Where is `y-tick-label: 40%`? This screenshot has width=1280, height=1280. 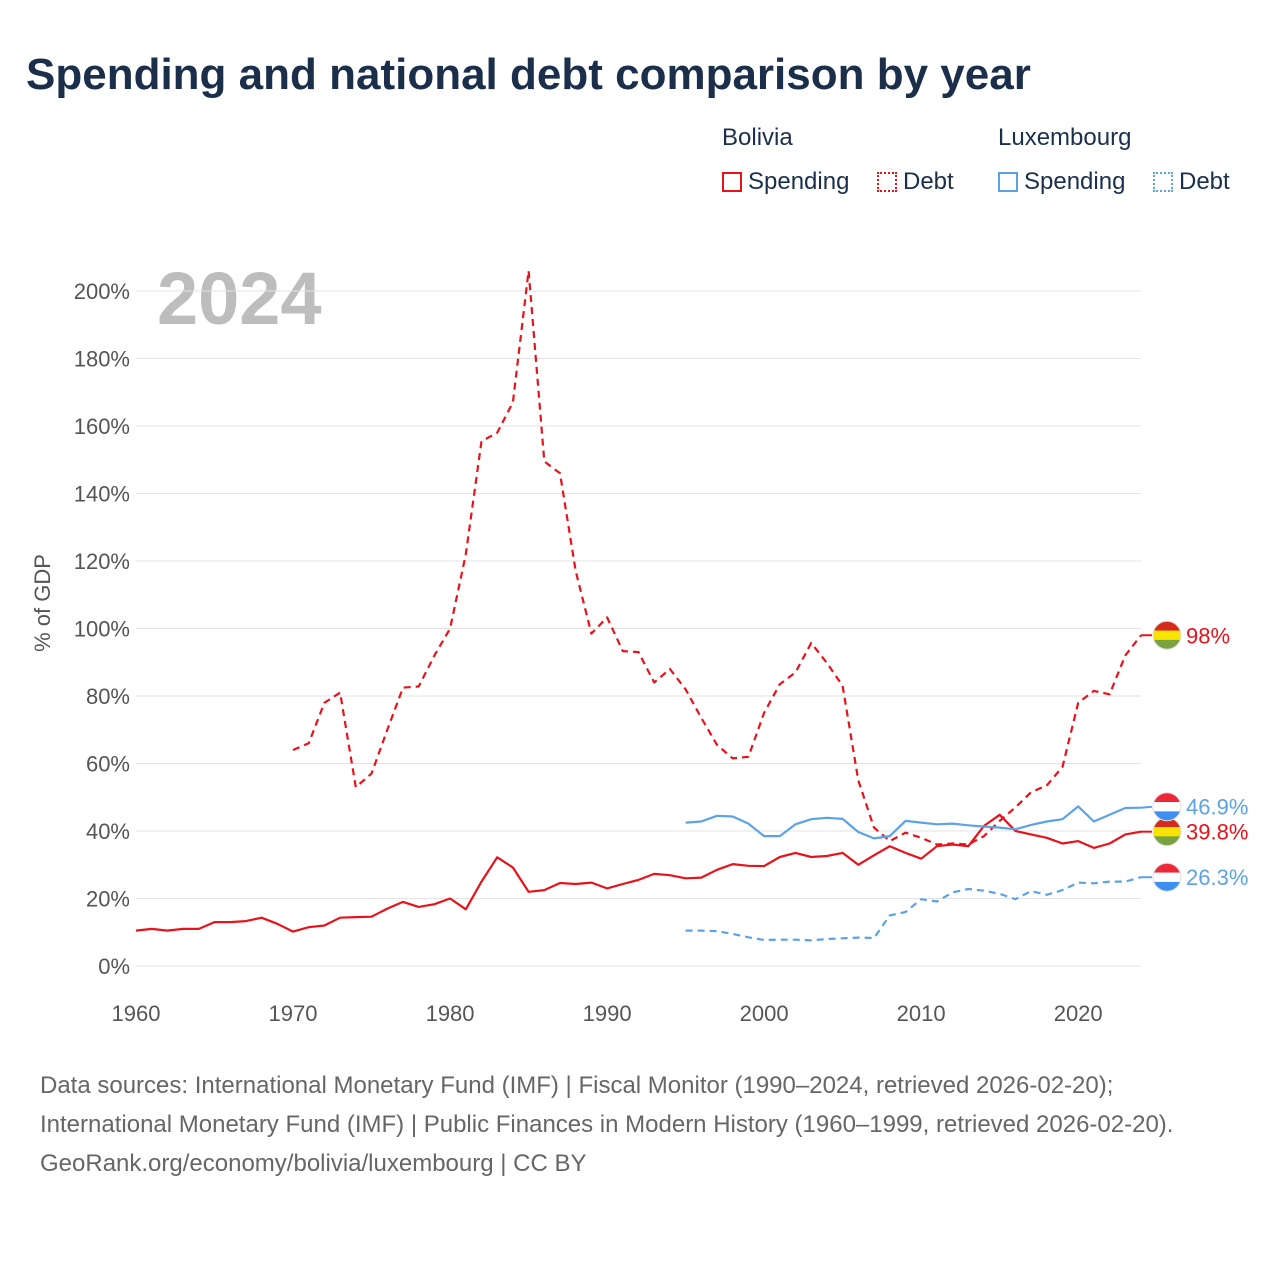 y-tick-label: 40% is located at coordinates (108, 831).